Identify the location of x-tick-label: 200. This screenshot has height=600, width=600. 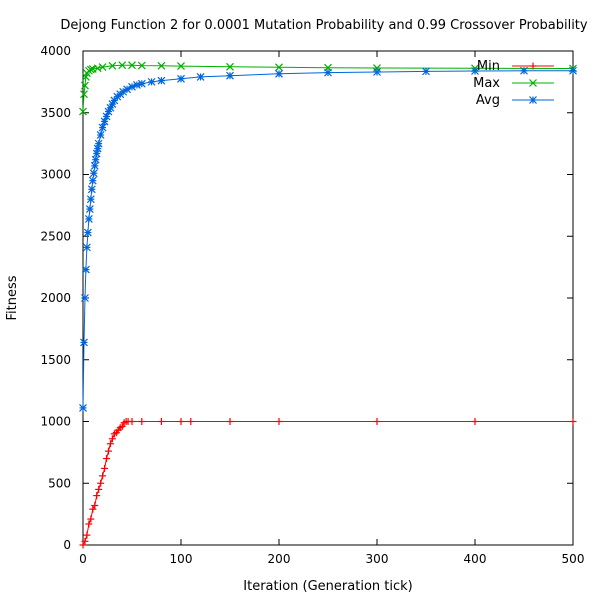
(279, 559).